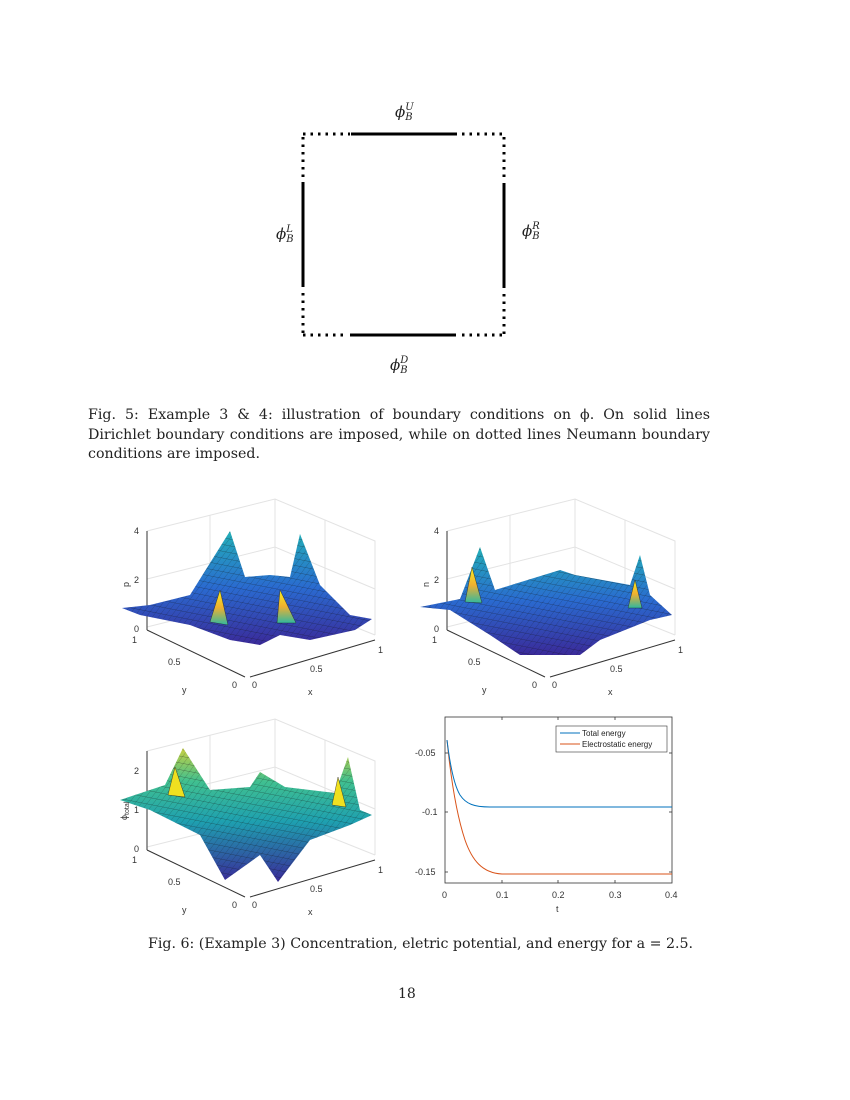 The width and height of the screenshot is (850, 1100). Describe the element at coordinates (126, 584) in the screenshot. I see `svg-text: p` at that location.